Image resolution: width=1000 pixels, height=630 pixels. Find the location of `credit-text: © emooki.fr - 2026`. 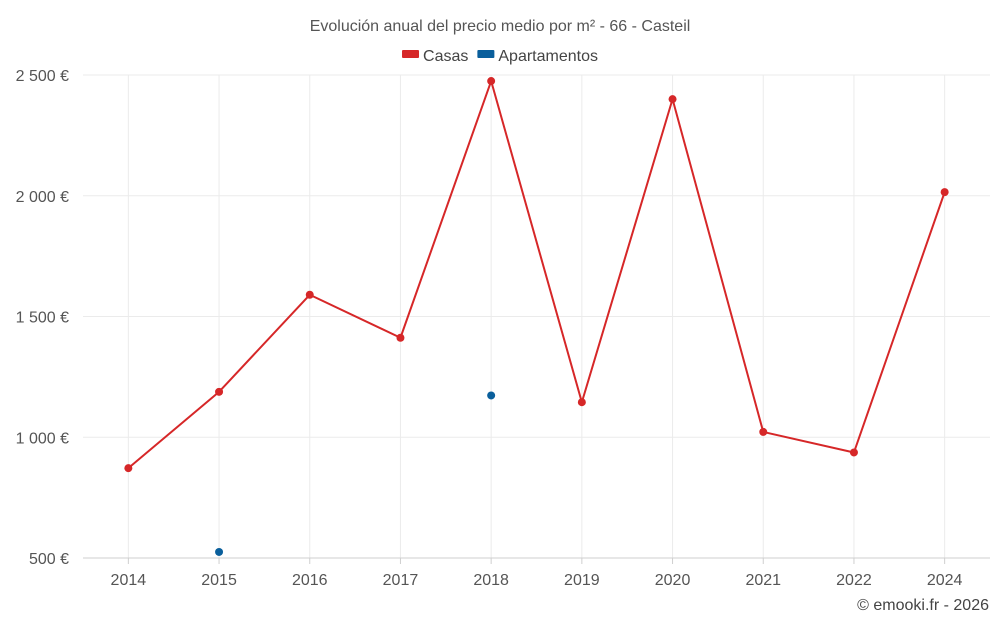

credit-text: © emooki.fr - 2026 is located at coordinates (923, 605).